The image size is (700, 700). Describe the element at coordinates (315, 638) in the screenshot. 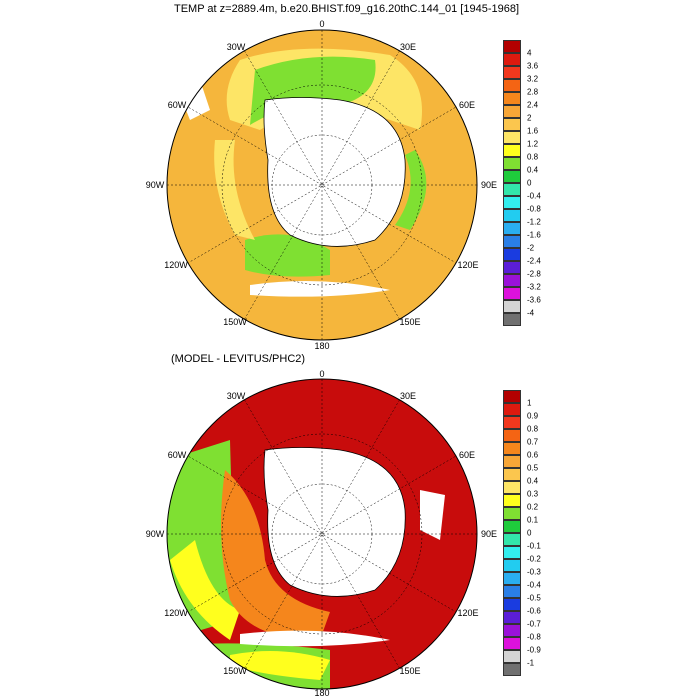

I see `panel-2-mask-band` at that location.